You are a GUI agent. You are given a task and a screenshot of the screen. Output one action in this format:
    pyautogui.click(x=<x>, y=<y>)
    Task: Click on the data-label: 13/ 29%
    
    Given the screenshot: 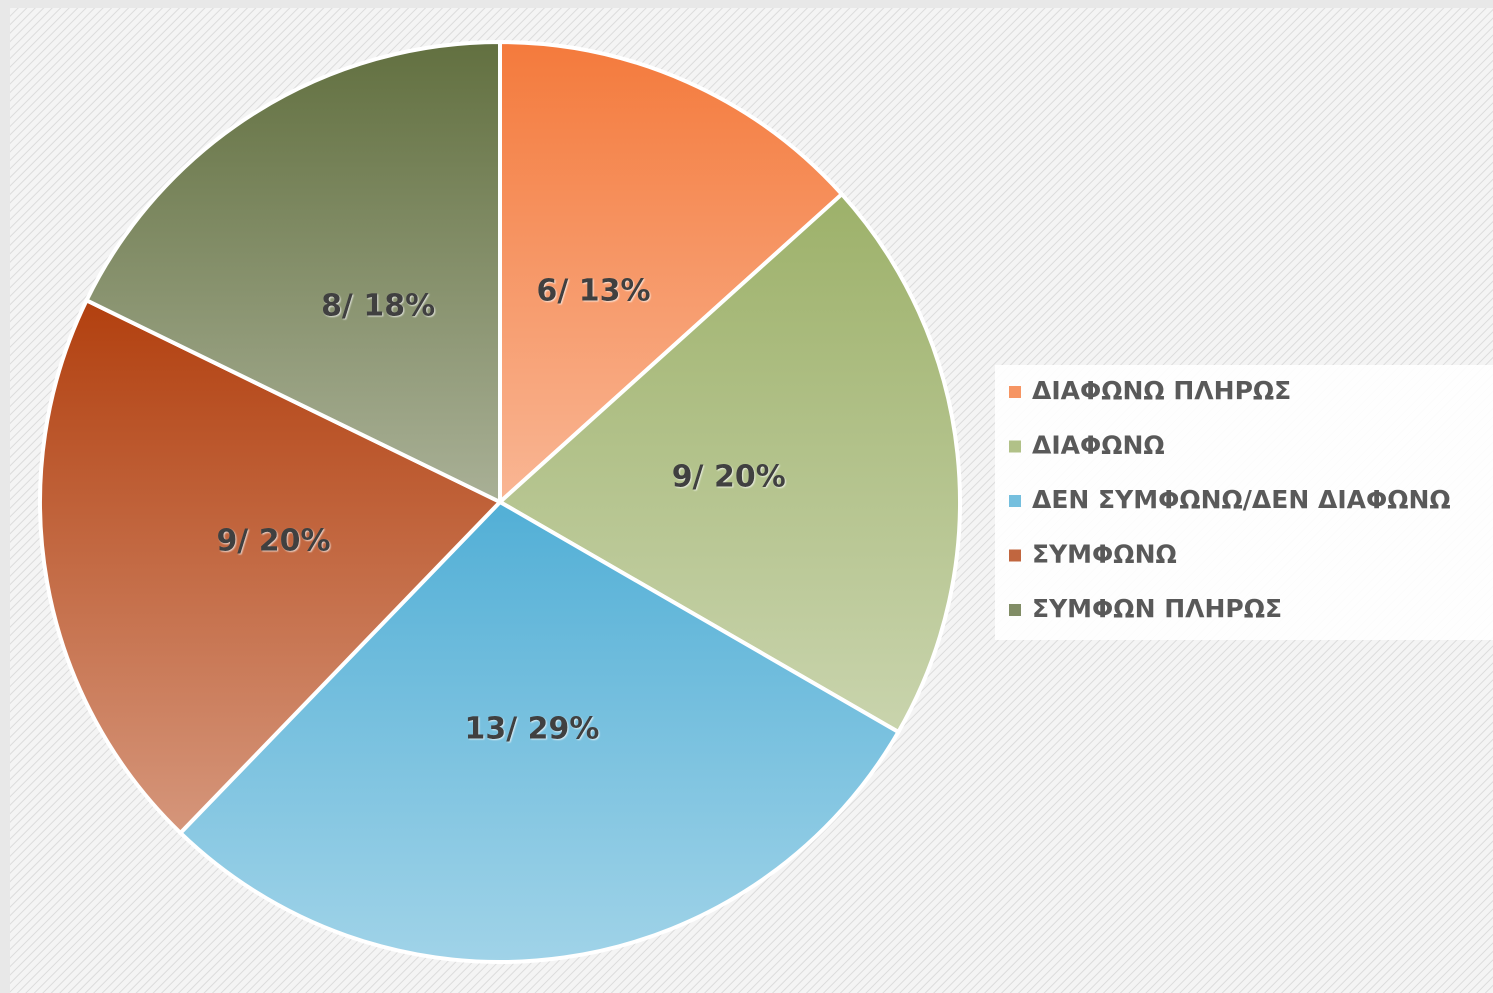 What is the action you would take?
    pyautogui.click(x=532, y=728)
    